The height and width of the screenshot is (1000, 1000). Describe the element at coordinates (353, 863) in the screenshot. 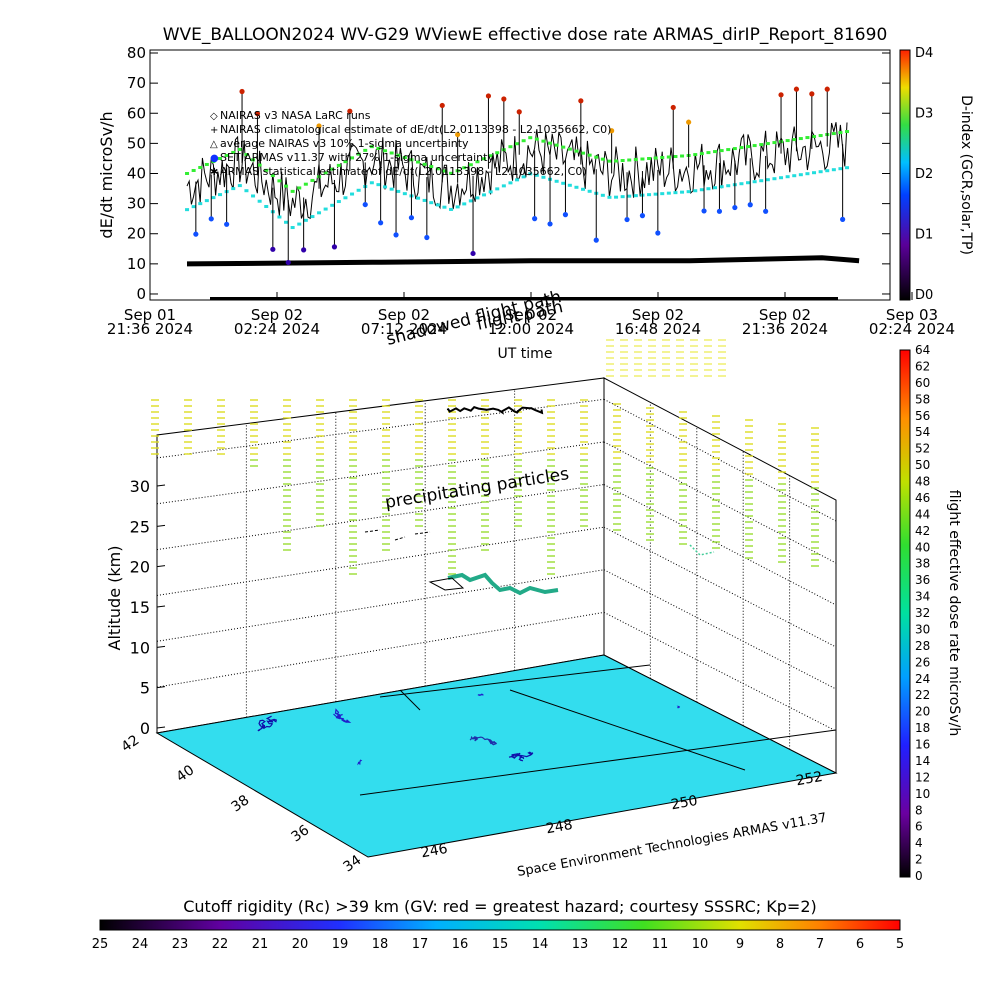

I see `lat-tick-label: 34` at that location.